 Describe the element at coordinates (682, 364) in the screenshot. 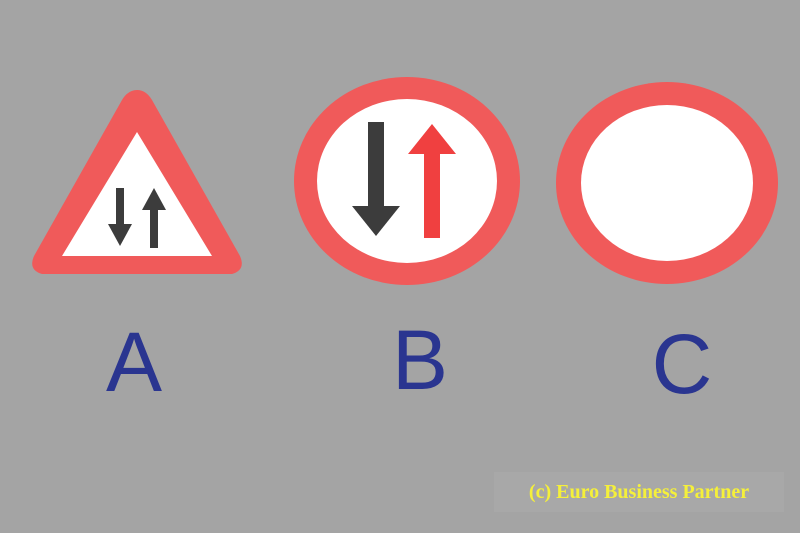

I see `option-label-c: C` at that location.